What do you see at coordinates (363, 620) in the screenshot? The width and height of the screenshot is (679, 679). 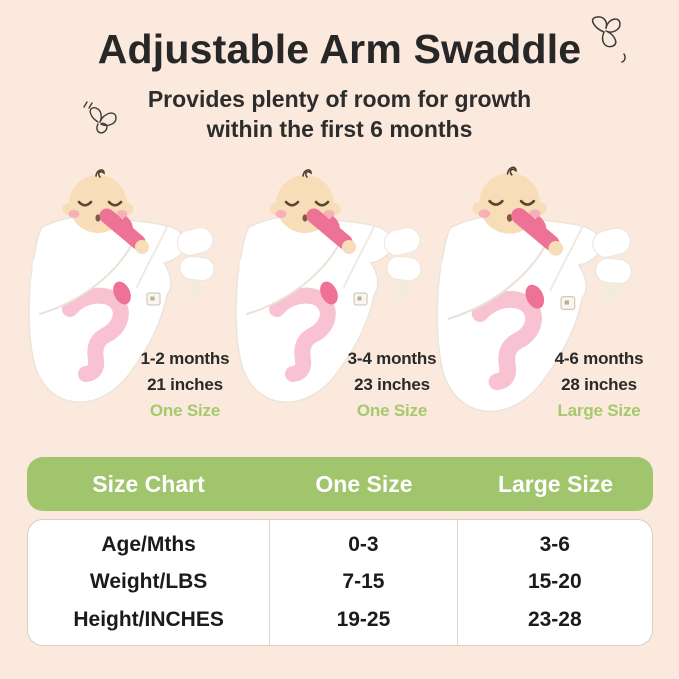 I see `cell-height-one-size: 19-25` at bounding box center [363, 620].